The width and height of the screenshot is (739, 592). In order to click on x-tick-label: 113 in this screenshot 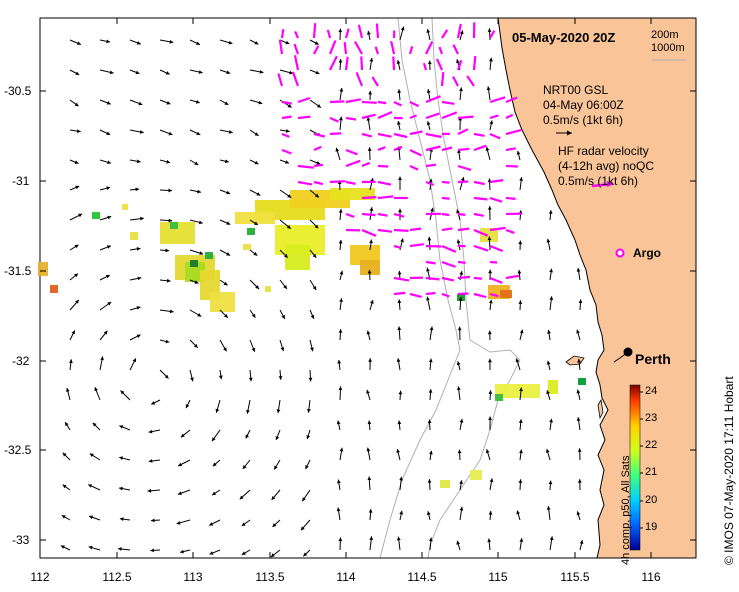, I will do `click(193, 577)`.